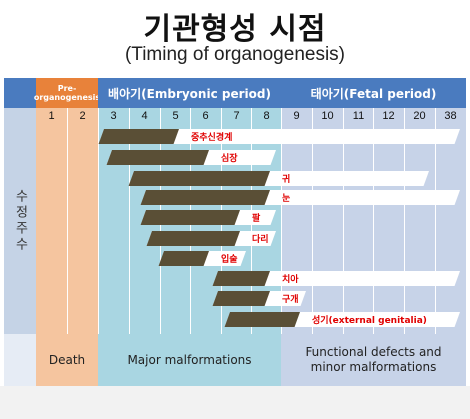 The image size is (470, 419). I want to click on week-label: 4, so click(144, 116).